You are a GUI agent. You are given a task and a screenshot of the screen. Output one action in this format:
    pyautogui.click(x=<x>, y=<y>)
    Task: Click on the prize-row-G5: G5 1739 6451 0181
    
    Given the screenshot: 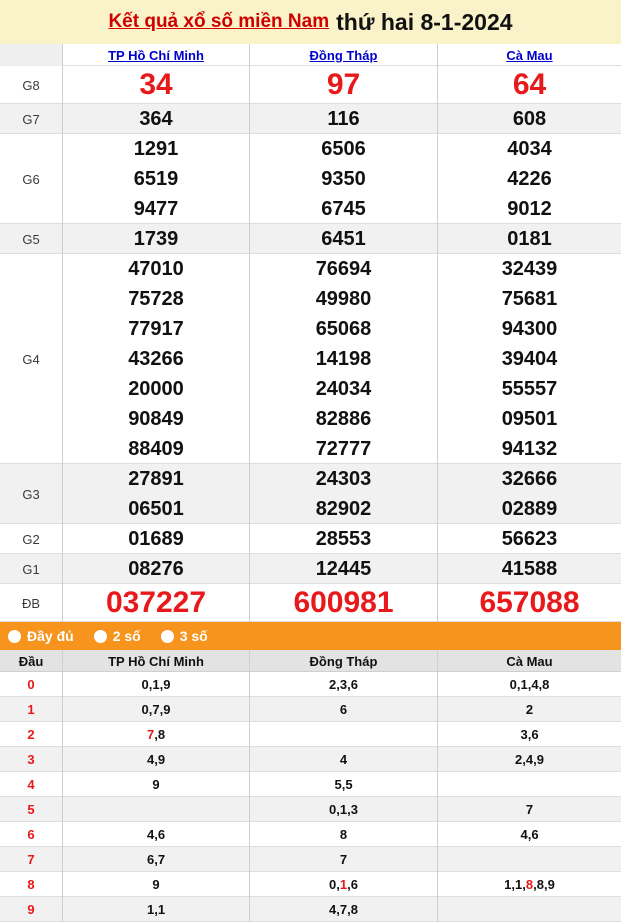 What is the action you would take?
    pyautogui.click(x=310, y=239)
    